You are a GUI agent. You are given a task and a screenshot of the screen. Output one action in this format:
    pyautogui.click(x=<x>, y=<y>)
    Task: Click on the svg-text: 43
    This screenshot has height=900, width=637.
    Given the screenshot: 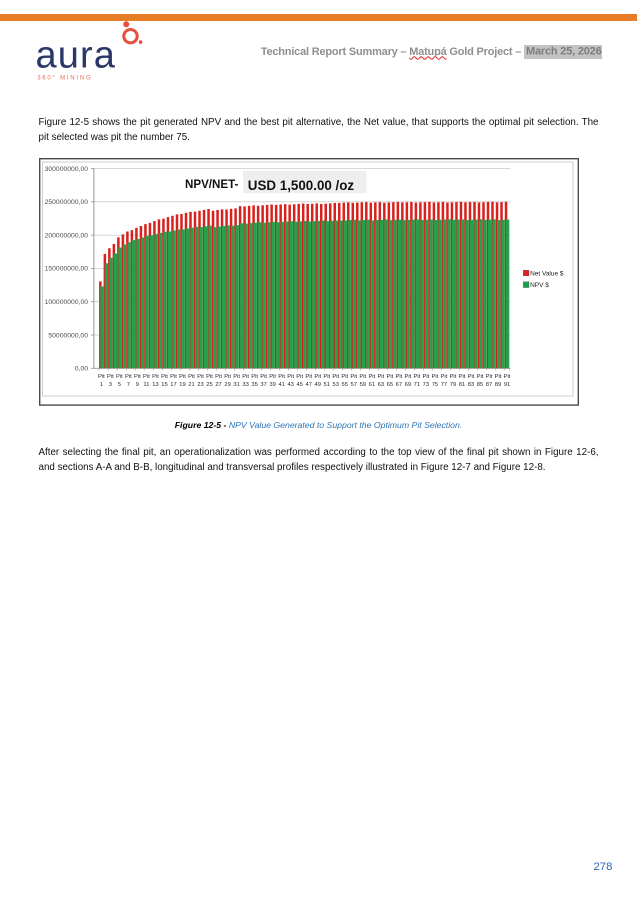 What is the action you would take?
    pyautogui.click(x=290, y=385)
    